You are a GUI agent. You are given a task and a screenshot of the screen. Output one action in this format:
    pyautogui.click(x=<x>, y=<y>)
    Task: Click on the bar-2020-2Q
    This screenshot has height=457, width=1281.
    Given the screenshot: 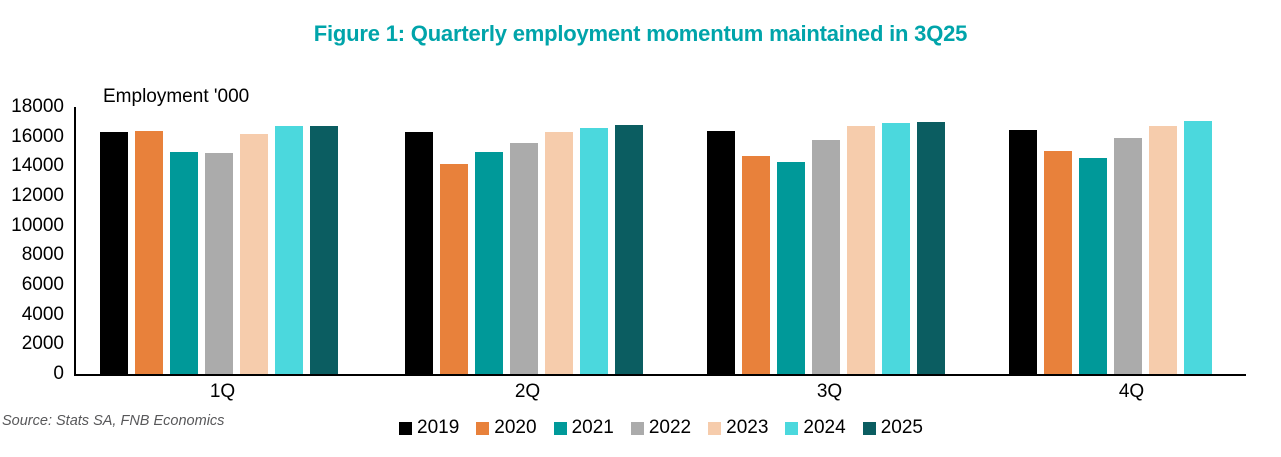 What is the action you would take?
    pyautogui.click(x=454, y=269)
    